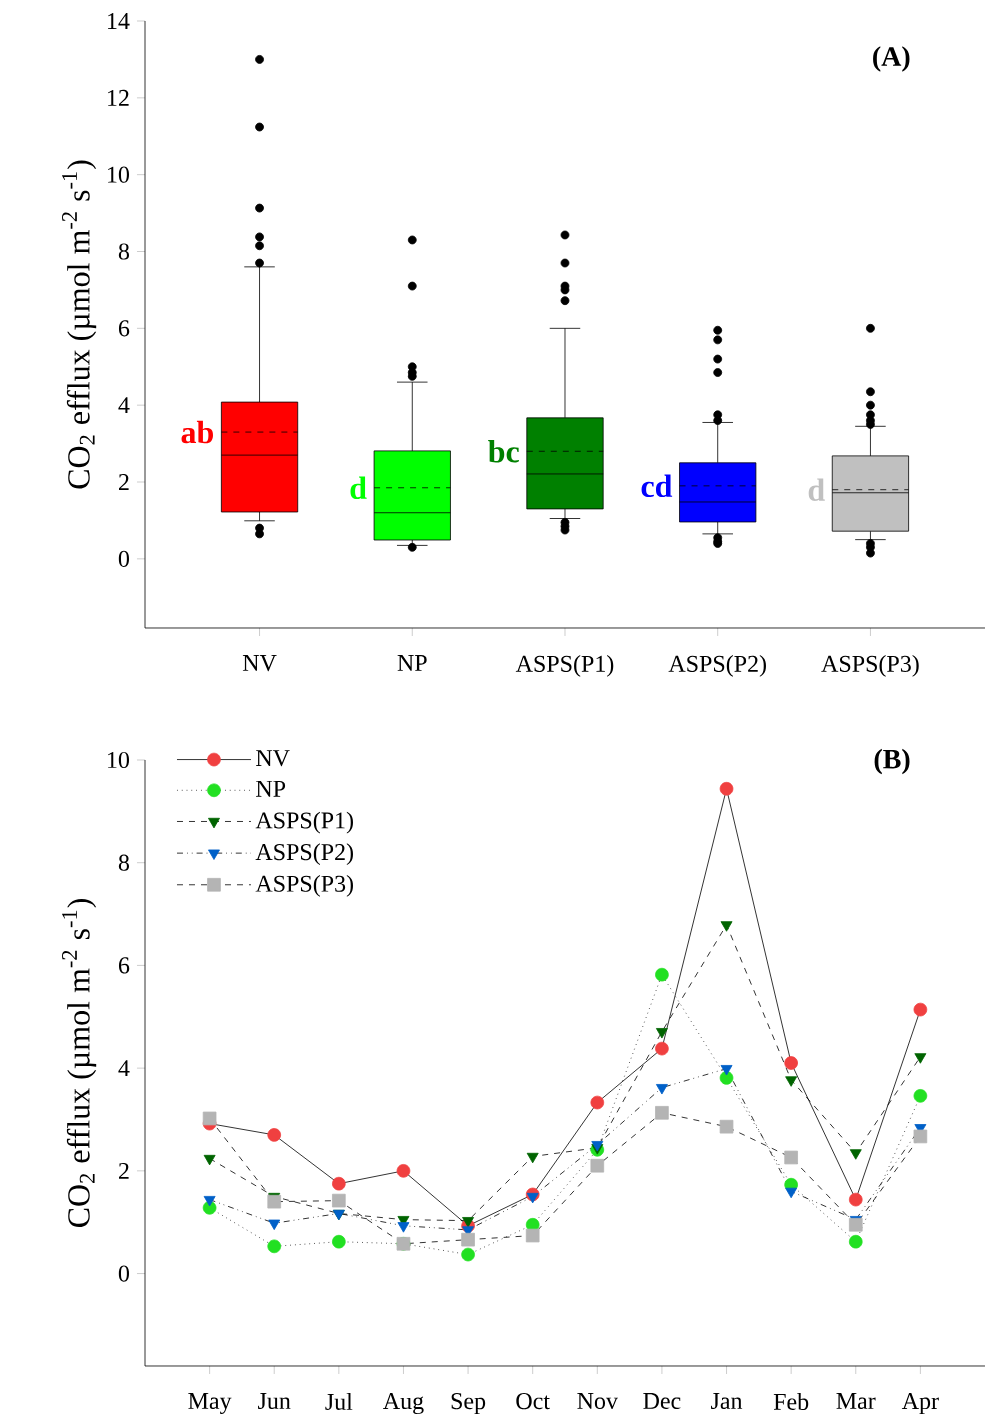 Image resolution: width=990 pixels, height=1421 pixels. I want to click on legend-label: ASPS(P3), so click(304, 885).